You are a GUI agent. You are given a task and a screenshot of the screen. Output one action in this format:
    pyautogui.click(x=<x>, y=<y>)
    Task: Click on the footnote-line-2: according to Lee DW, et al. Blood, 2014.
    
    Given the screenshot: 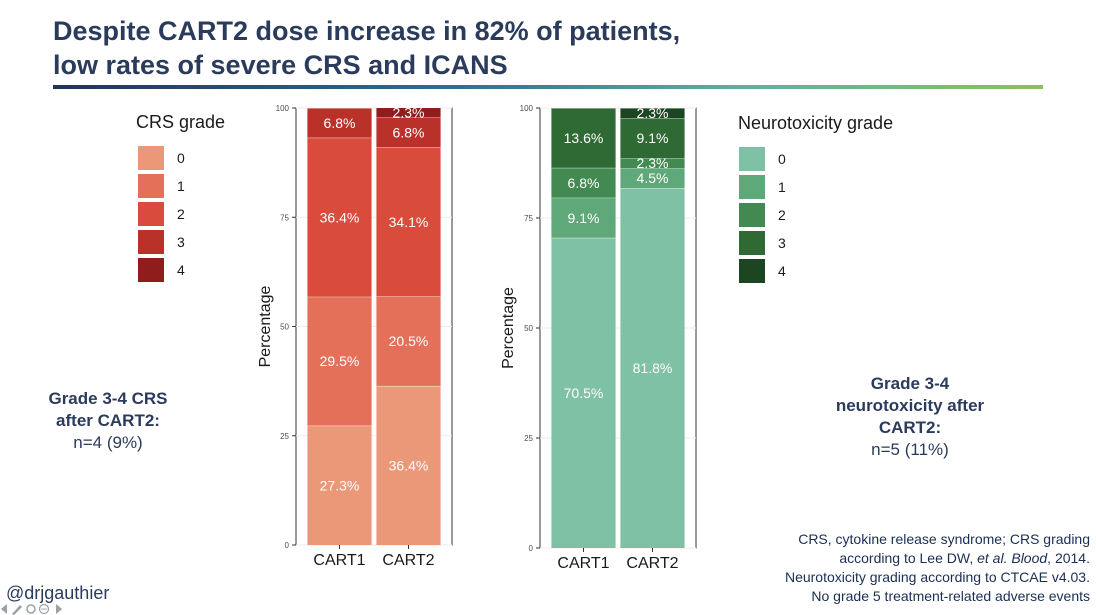 What is the action you would take?
    pyautogui.click(x=937, y=558)
    